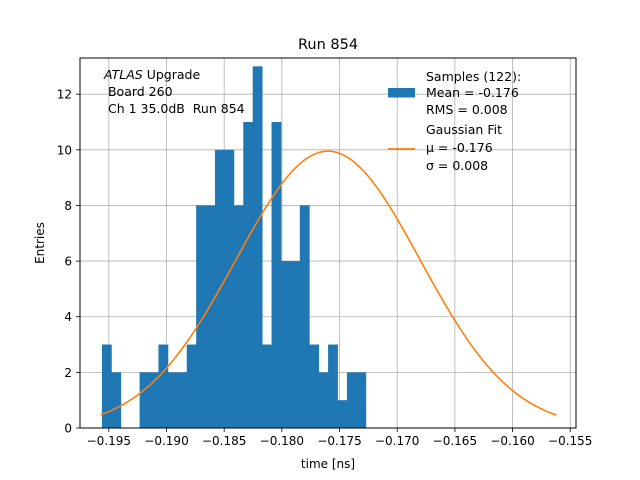 The width and height of the screenshot is (640, 480). Describe the element at coordinates (455, 441) in the screenshot. I see `x-tick-label: −0.165` at that location.